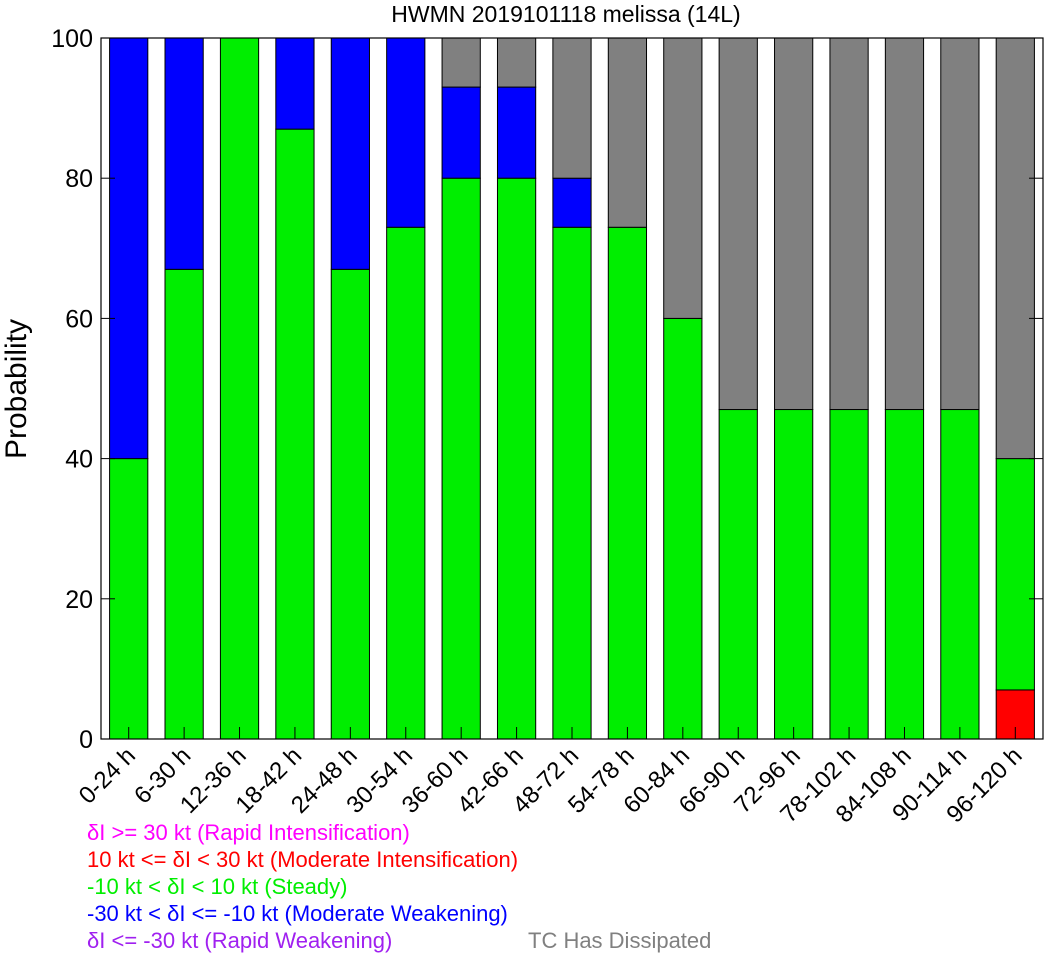  Describe the element at coordinates (127, 913) in the screenshot. I see `legend-prefix-text: -30 kt <` at that location.